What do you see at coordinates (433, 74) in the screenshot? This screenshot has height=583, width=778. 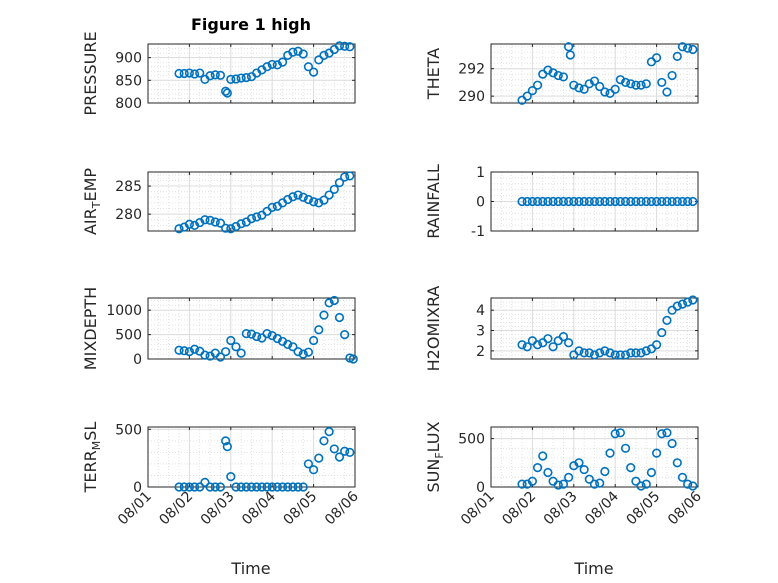 I see `y-axis-label: THETA` at bounding box center [433, 74].